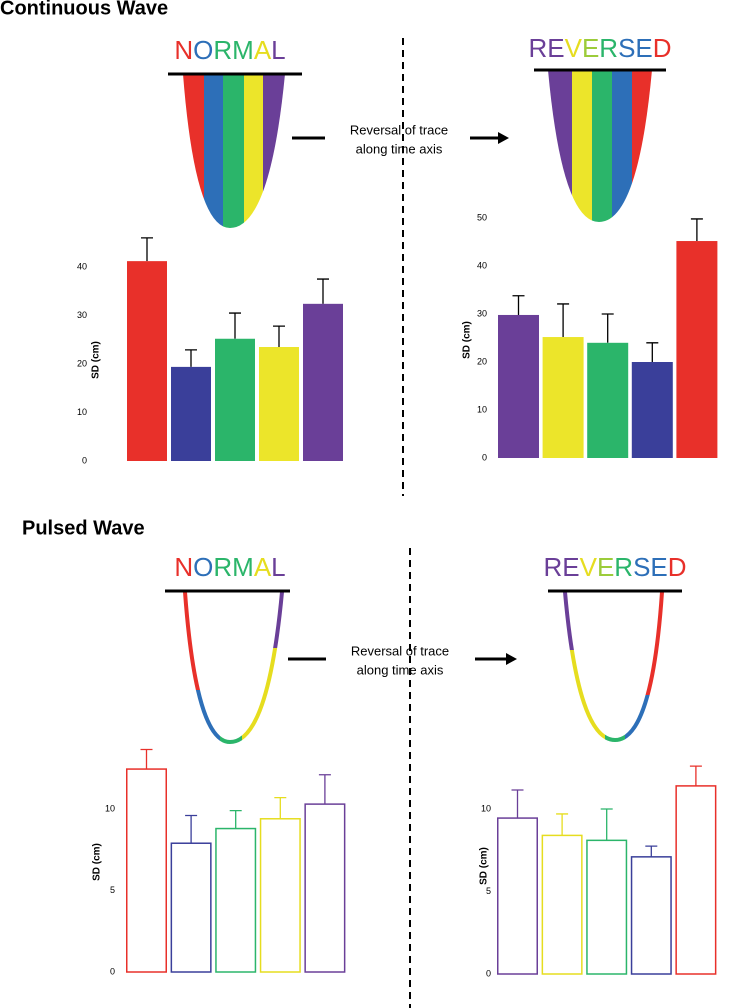 The image size is (732, 1008). Describe the element at coordinates (83, 528) in the screenshot. I see `section-title: Pulsed Wave` at that location.